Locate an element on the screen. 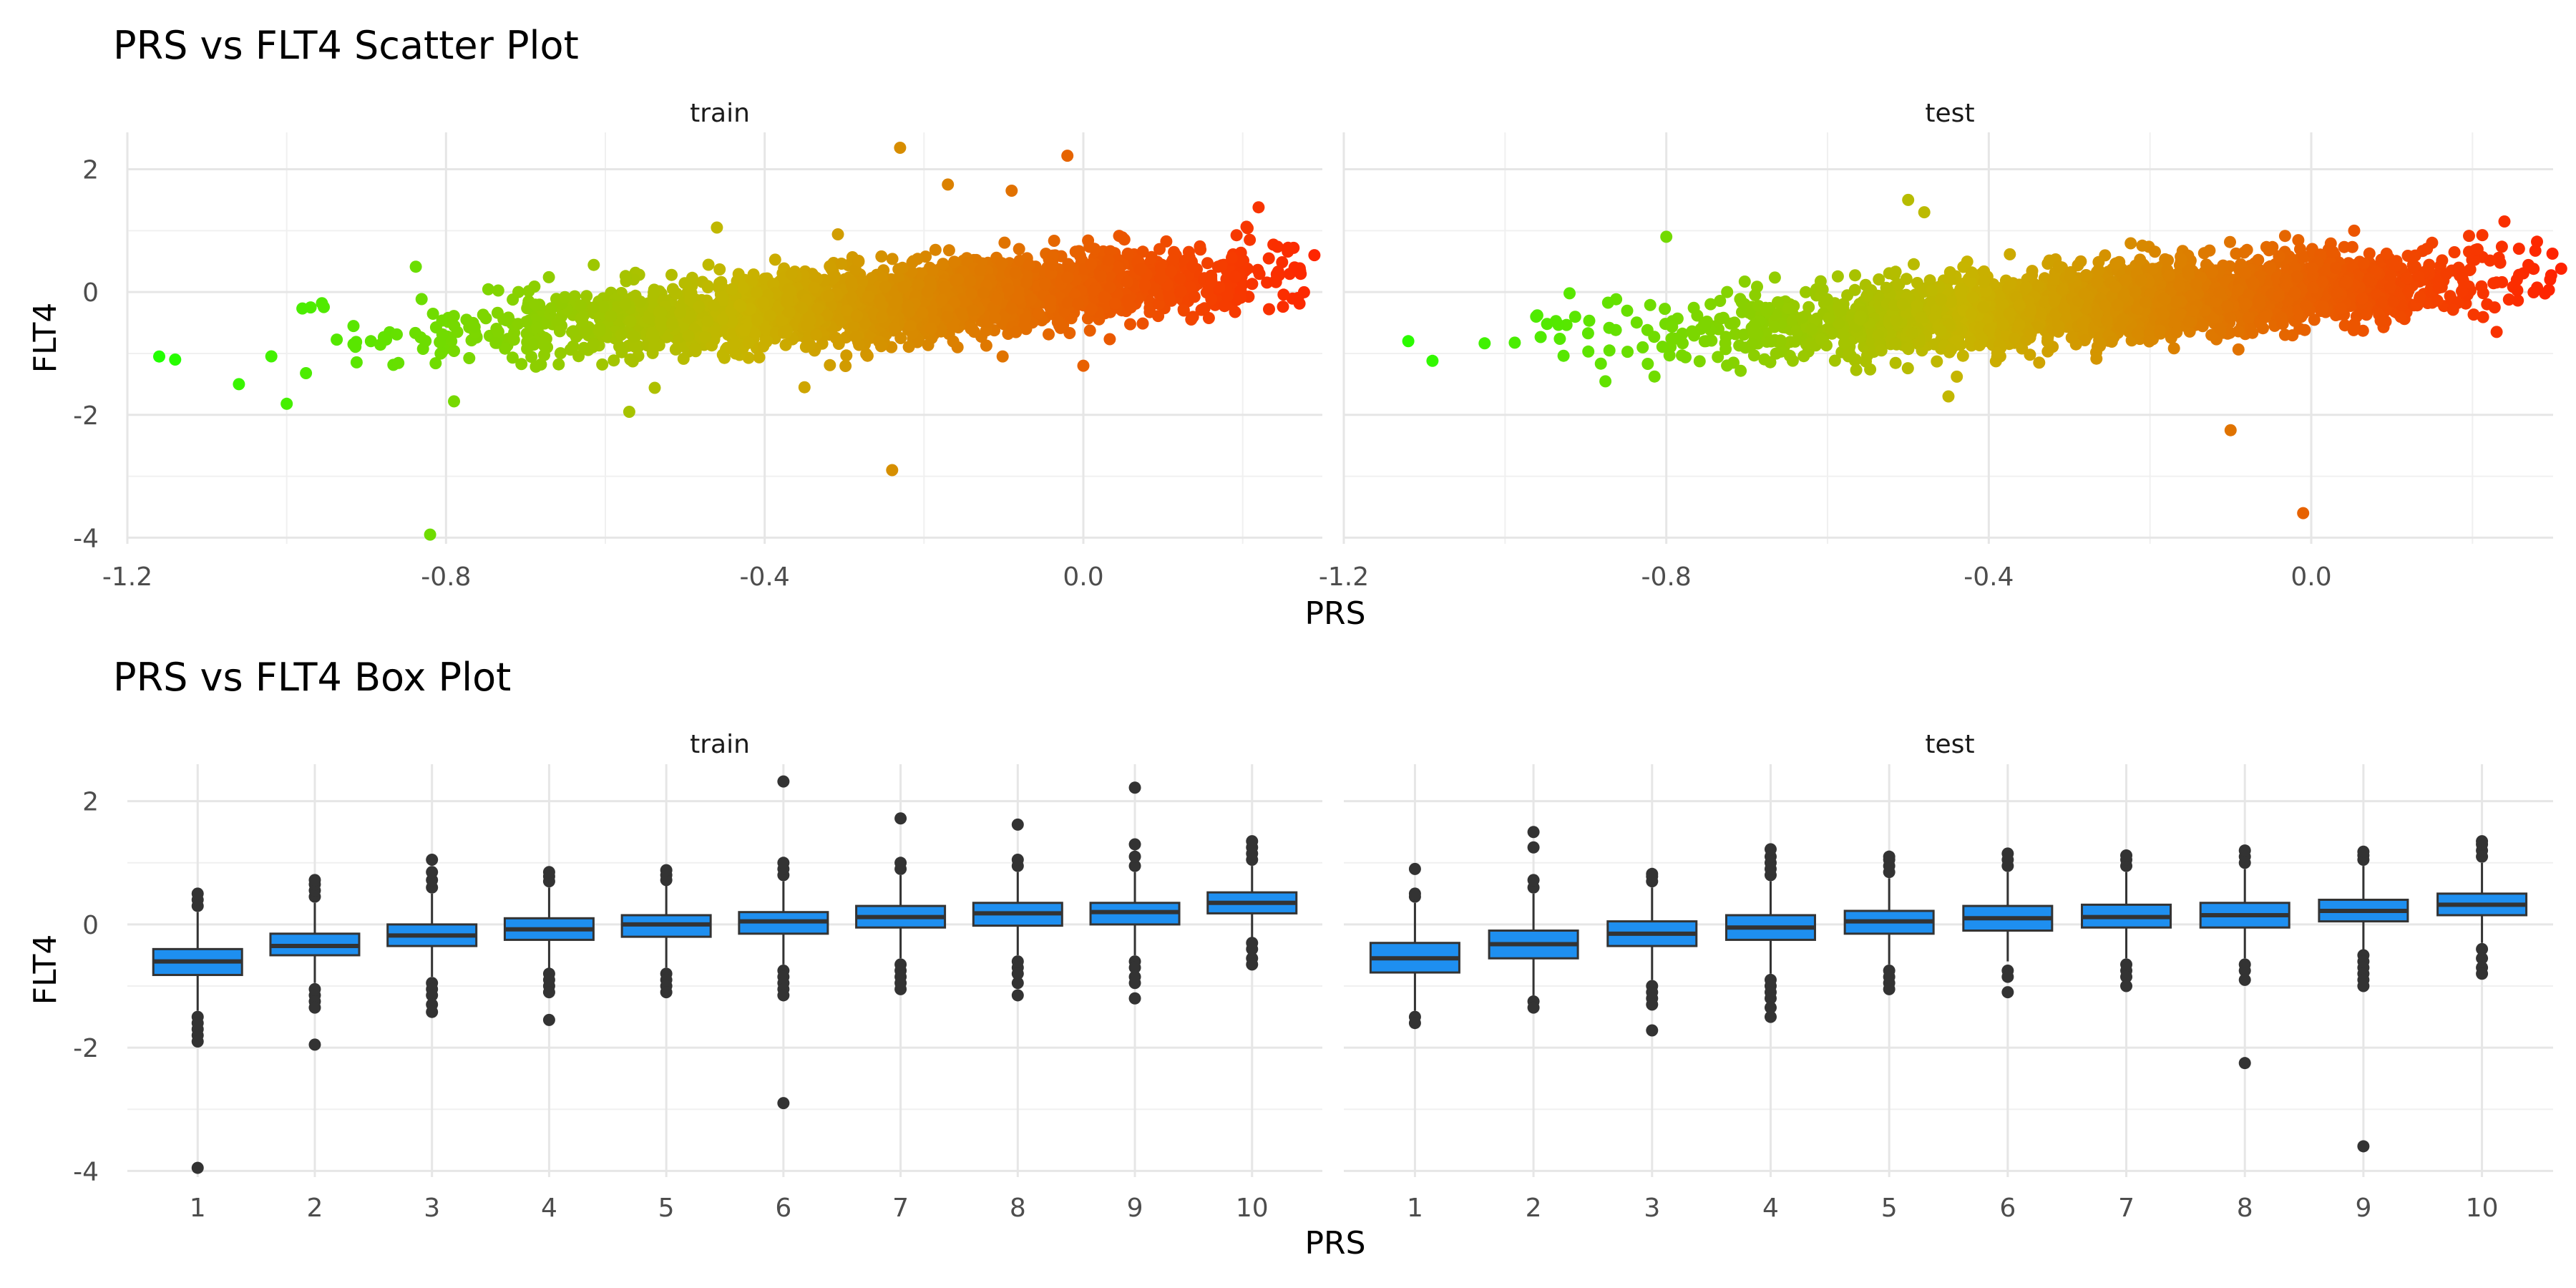 Image resolution: width=2576 pixels, height=1288 pixels. scatter-x-tick-label: 0.0 is located at coordinates (1083, 577).